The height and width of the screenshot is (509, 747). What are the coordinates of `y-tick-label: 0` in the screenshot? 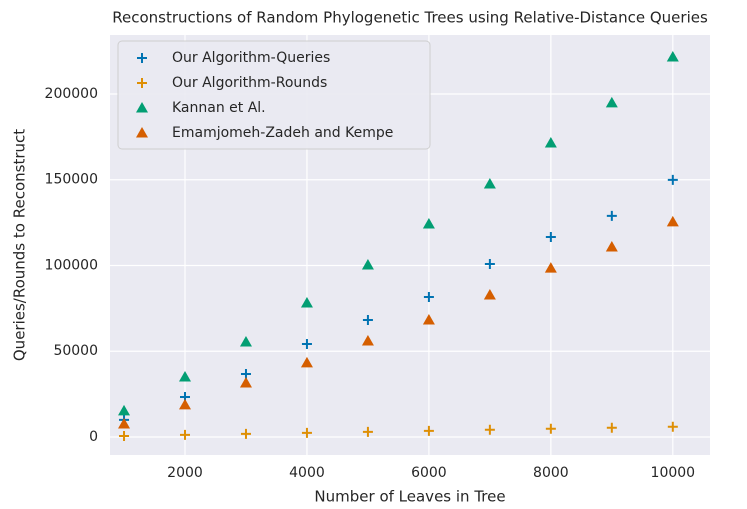 It's located at (93, 437).